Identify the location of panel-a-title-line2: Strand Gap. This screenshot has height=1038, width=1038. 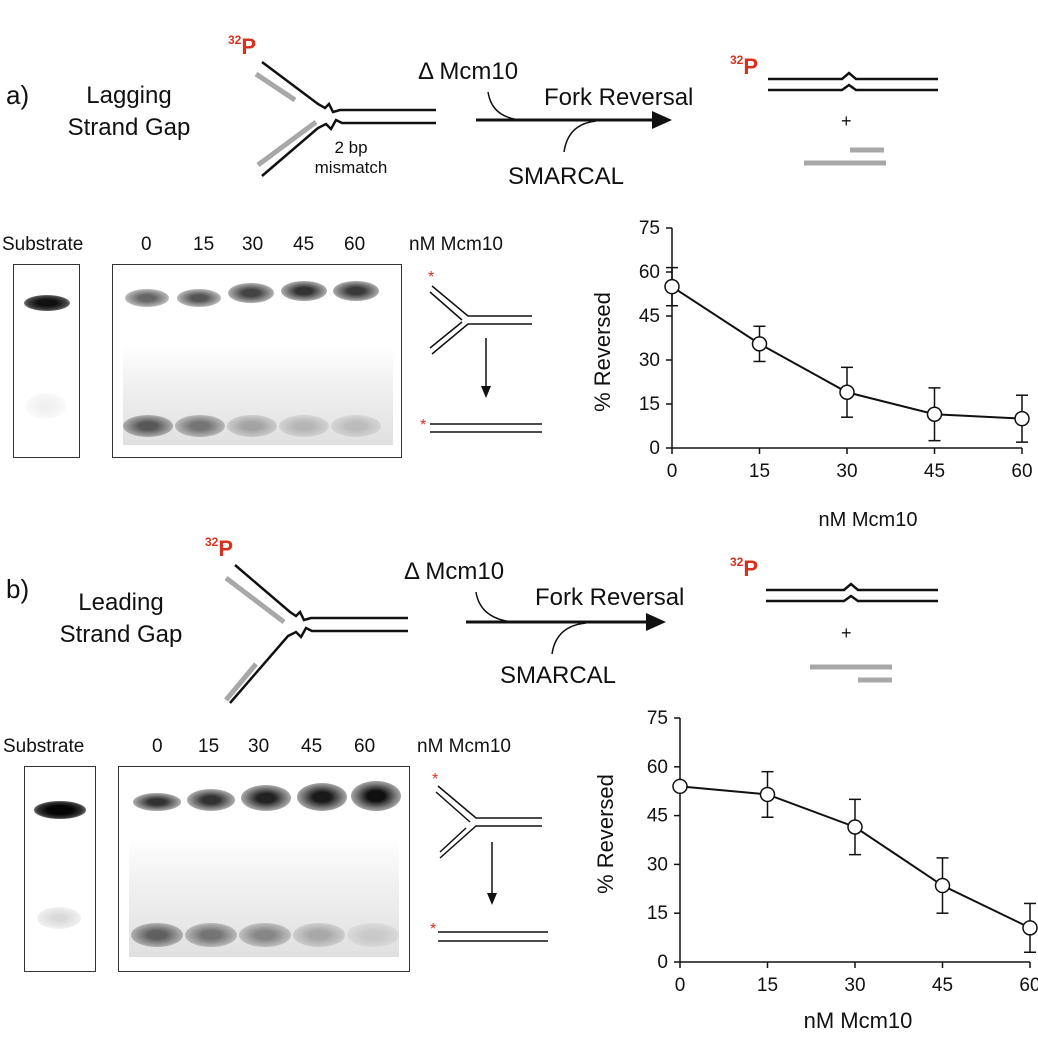
(129, 127).